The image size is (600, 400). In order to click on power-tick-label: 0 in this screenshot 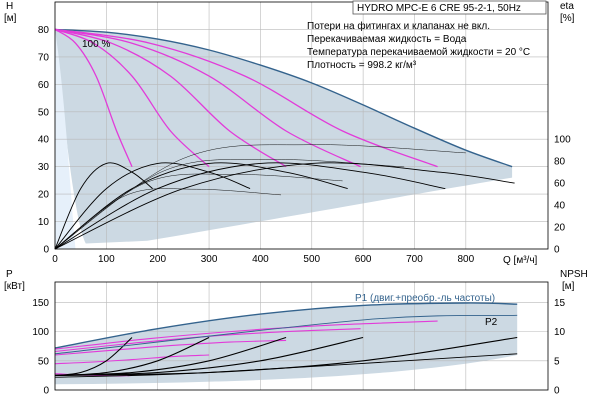, I will do `click(46, 391)`.